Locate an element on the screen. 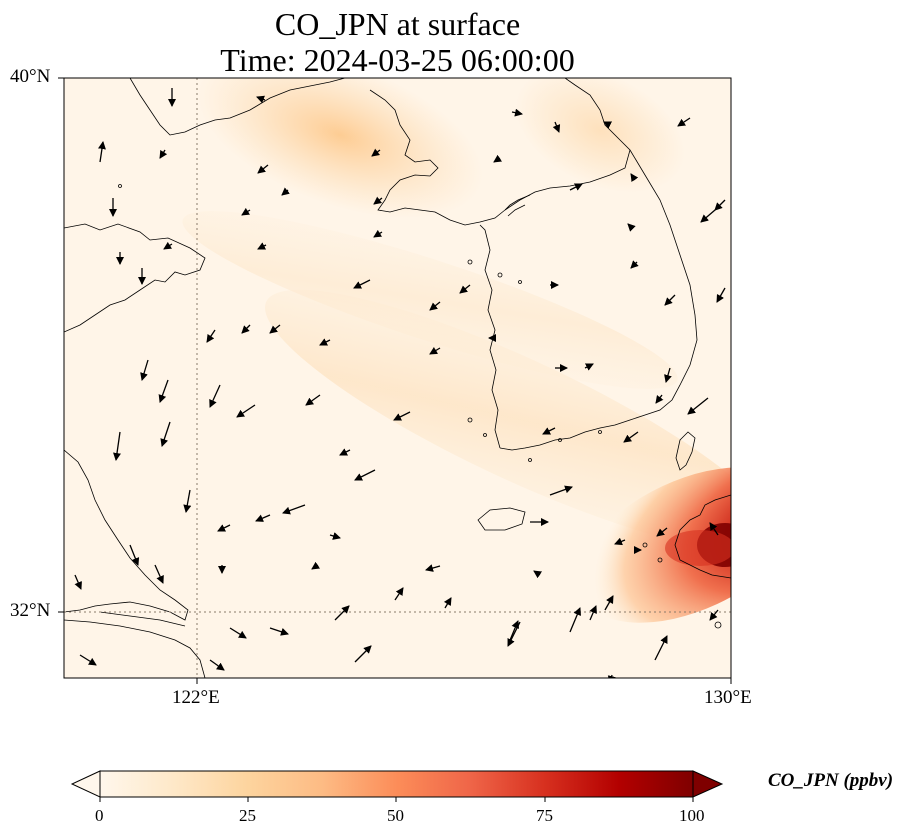 The image size is (915, 836). colorbar-extend-low is located at coordinates (85, 784).